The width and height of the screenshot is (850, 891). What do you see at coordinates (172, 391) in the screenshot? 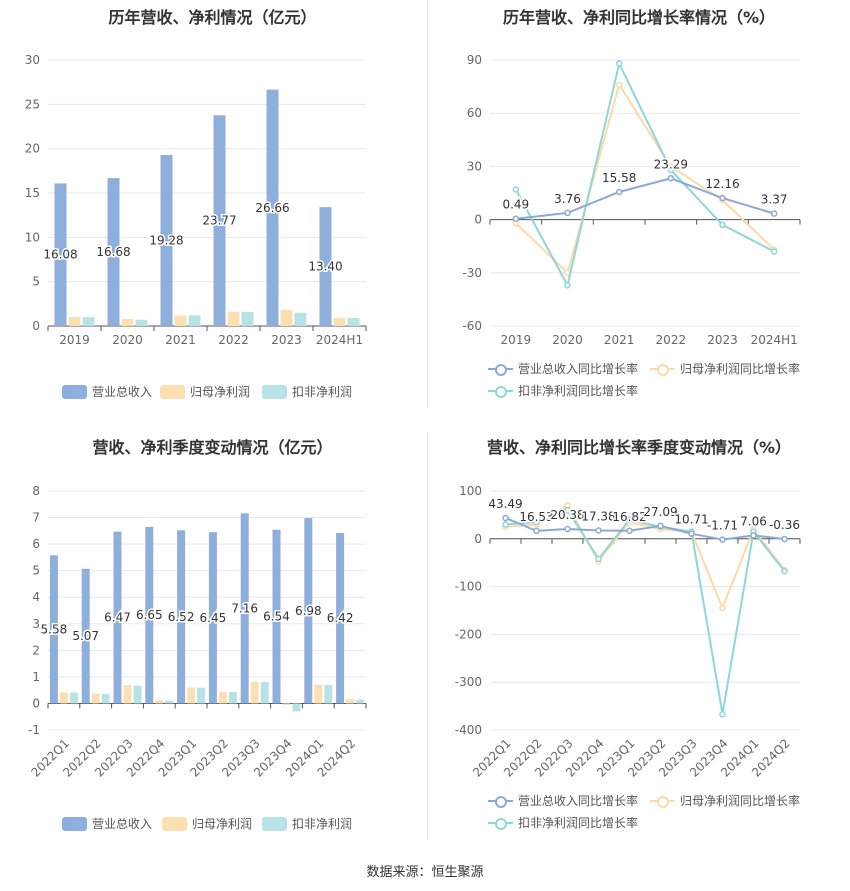
I see `legend-swatch-net-profit` at bounding box center [172, 391].